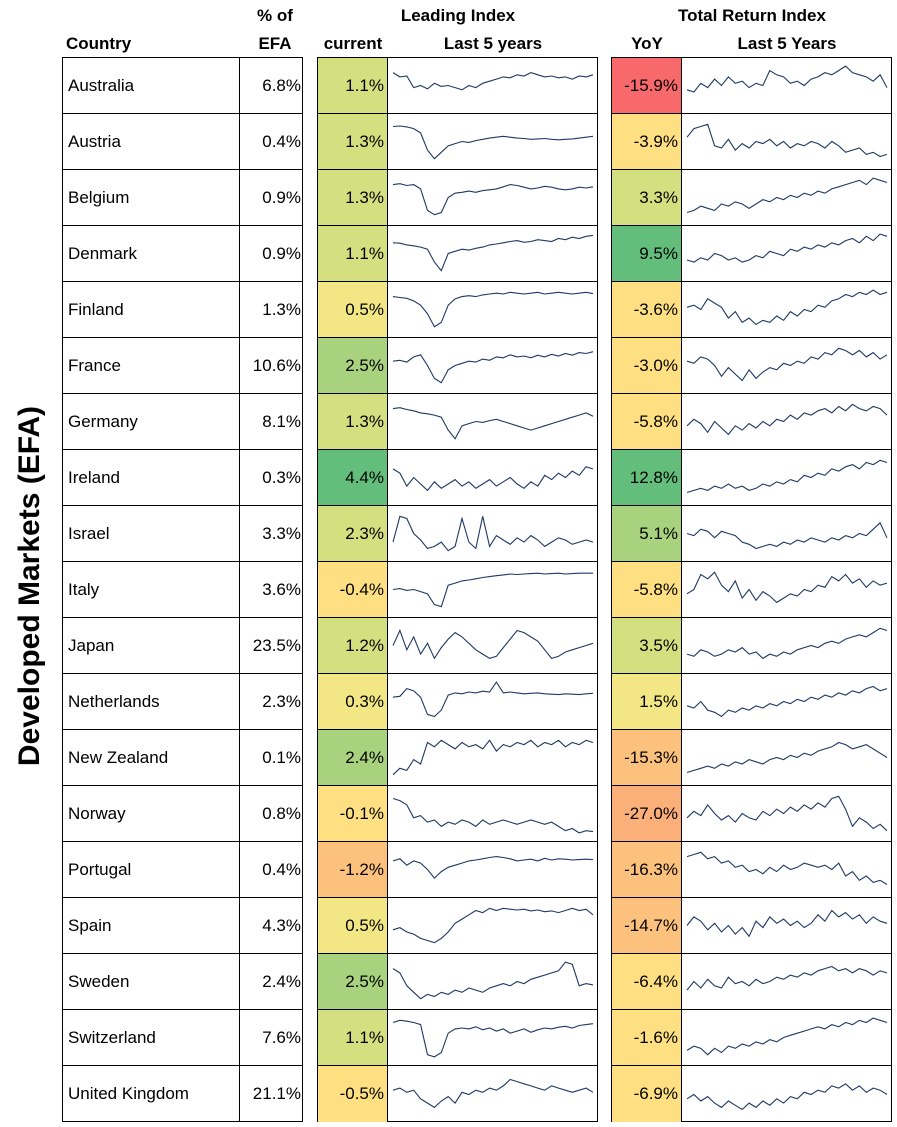 This screenshot has width=897, height=1127. I want to click on tr-yoy-value: 3.5%, so click(647, 645).